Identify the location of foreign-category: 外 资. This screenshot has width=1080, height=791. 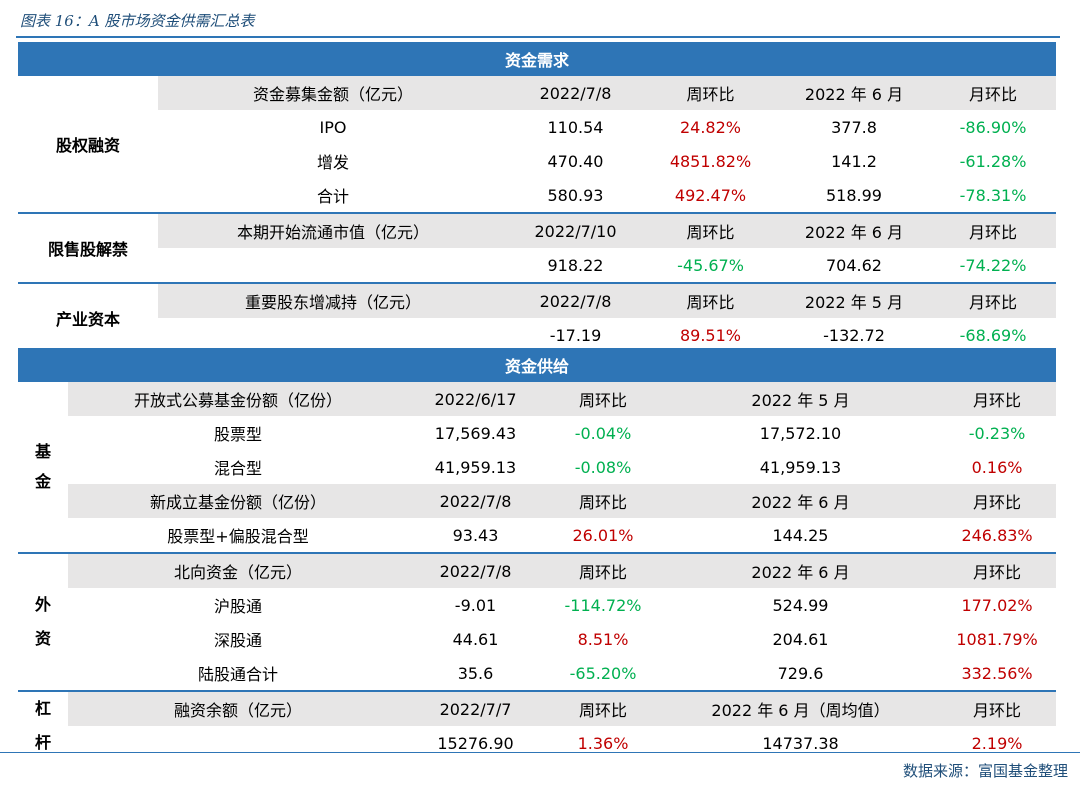
(43, 621).